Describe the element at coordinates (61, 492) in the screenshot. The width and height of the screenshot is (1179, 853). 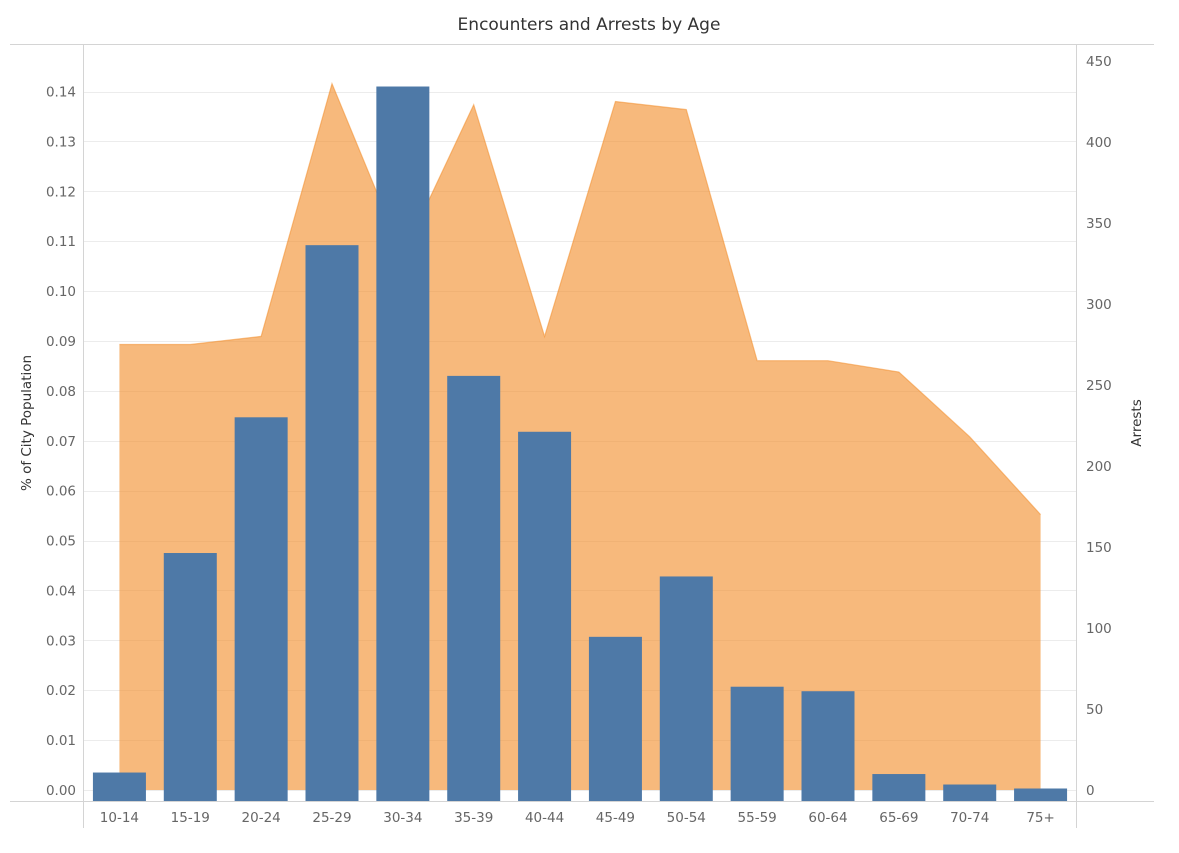
I see `left-tick-label: 0.06` at that location.